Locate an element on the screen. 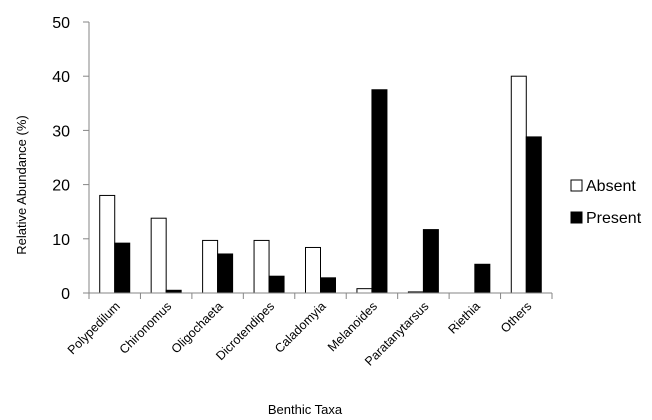  bar-present-caladomyia is located at coordinates (328, 285).